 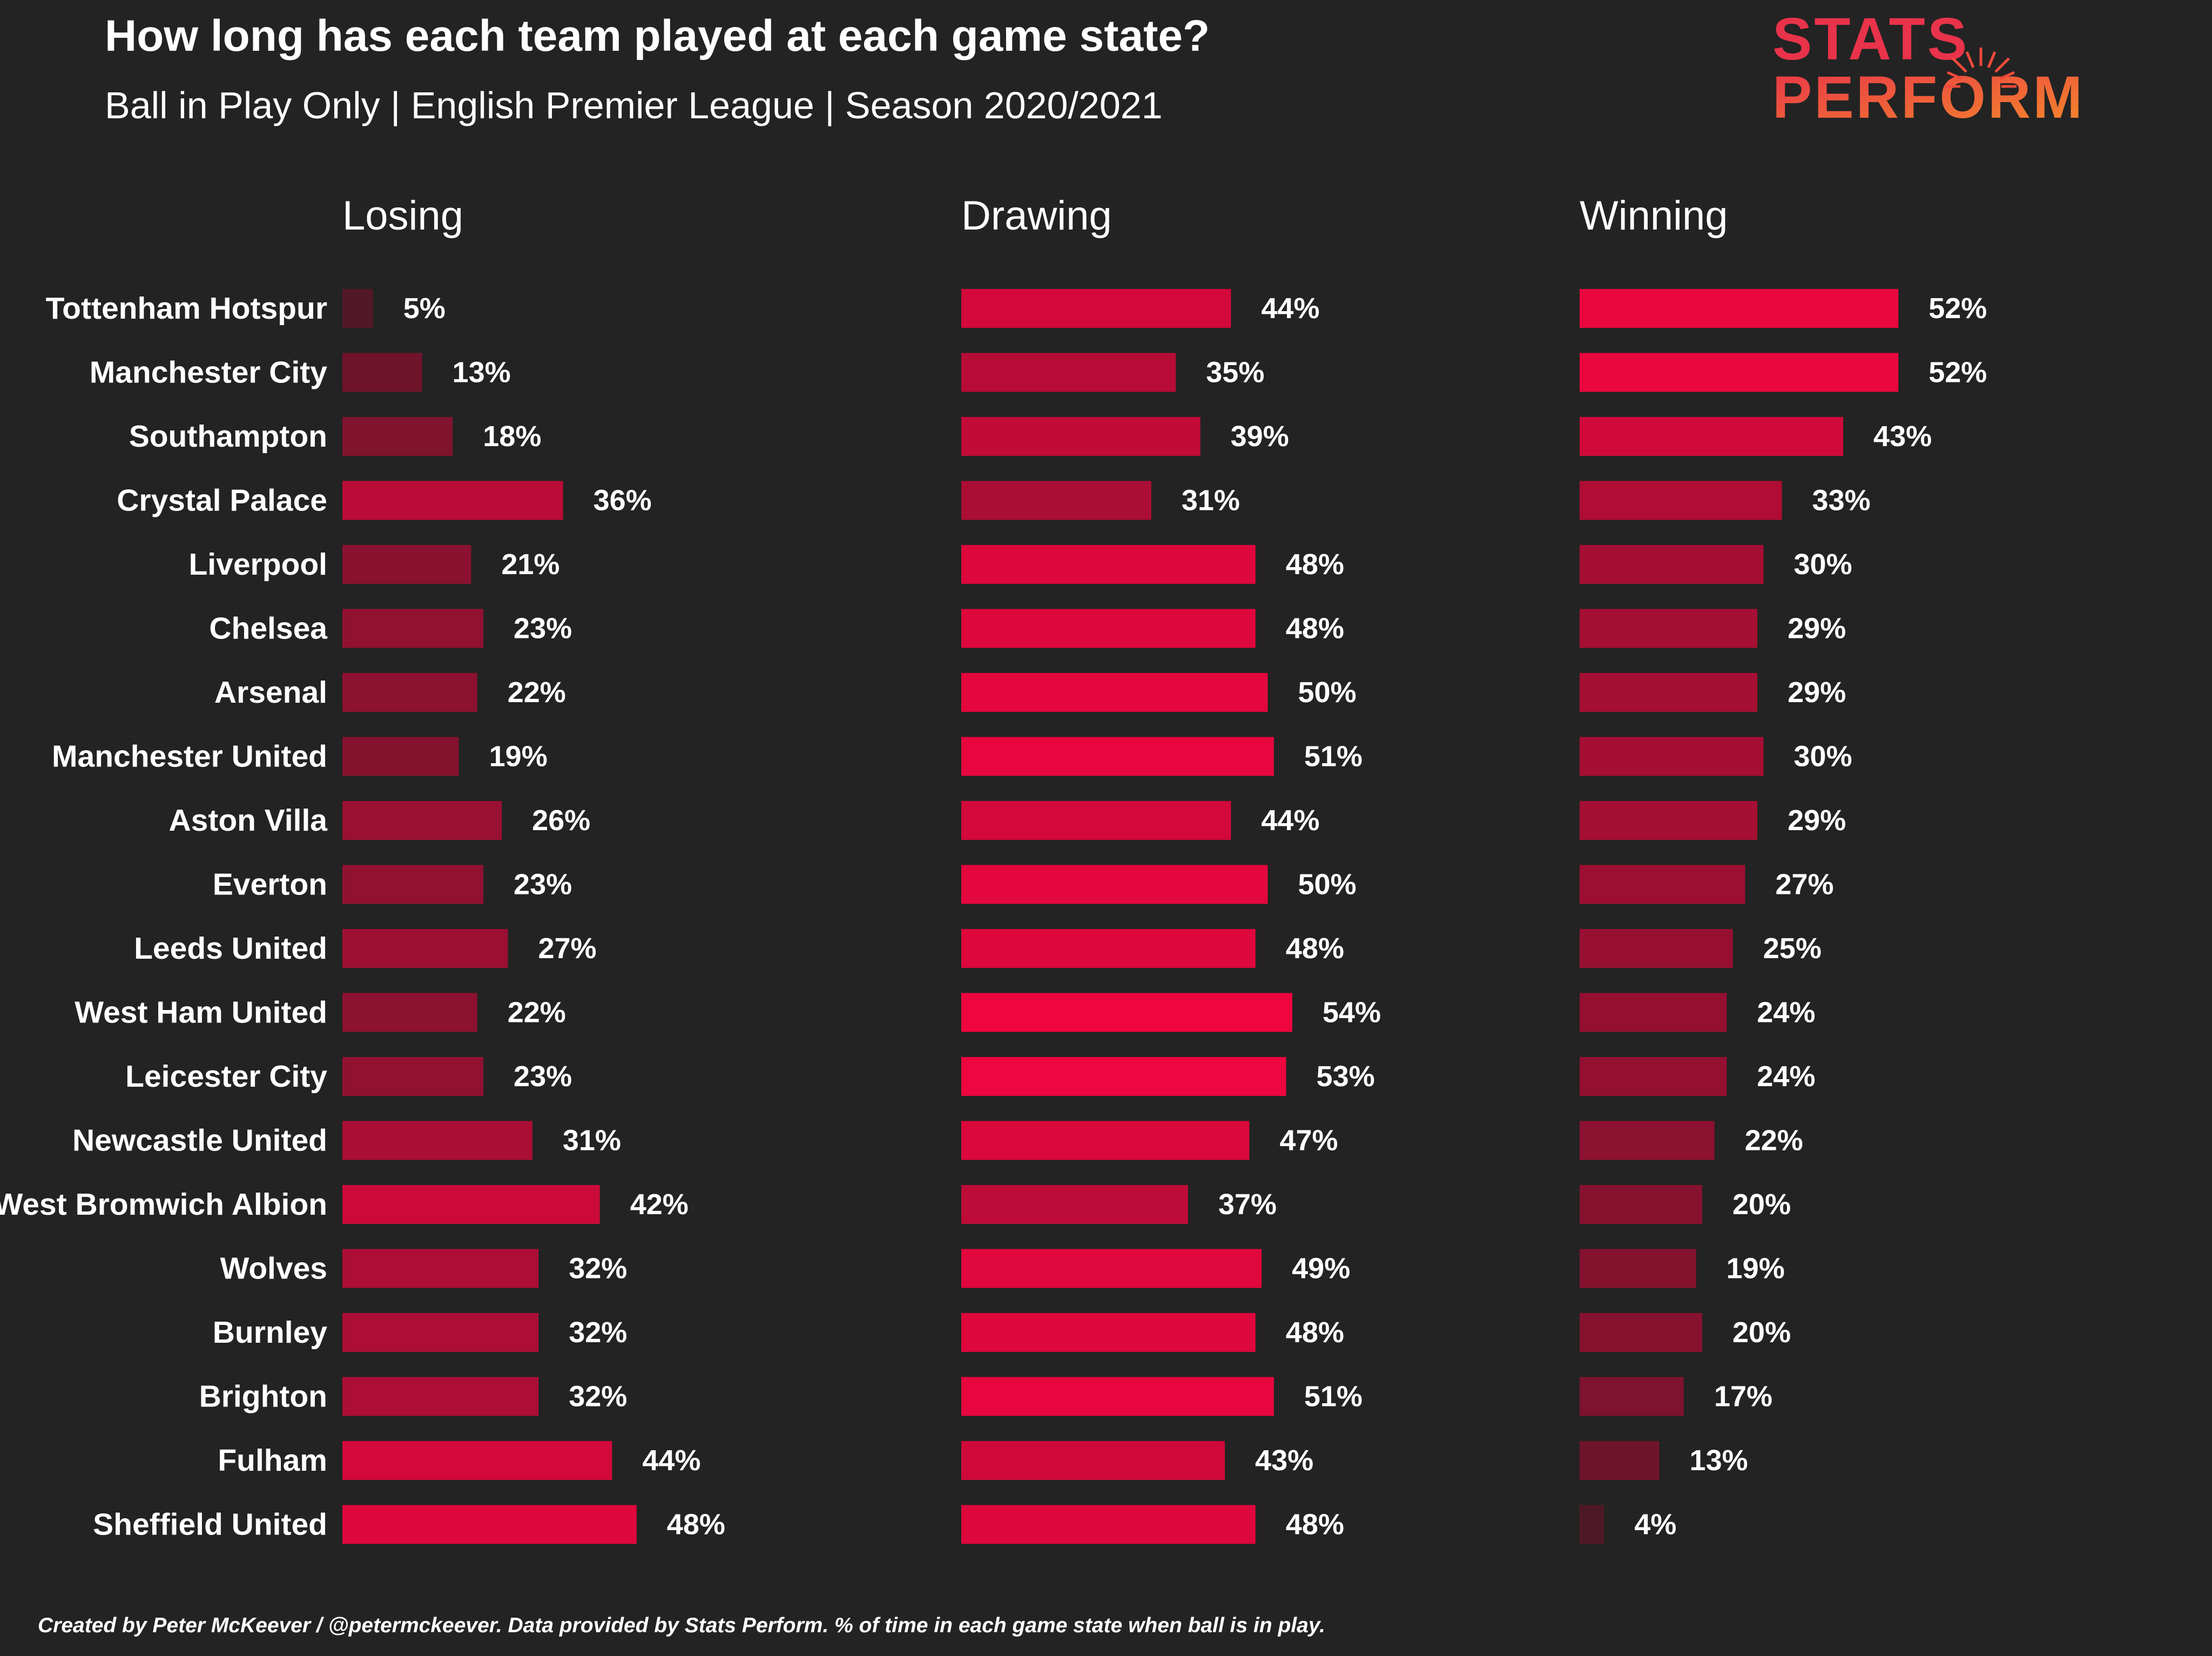 What do you see at coordinates (268, 628) in the screenshot?
I see `team-label: Chelsea` at bounding box center [268, 628].